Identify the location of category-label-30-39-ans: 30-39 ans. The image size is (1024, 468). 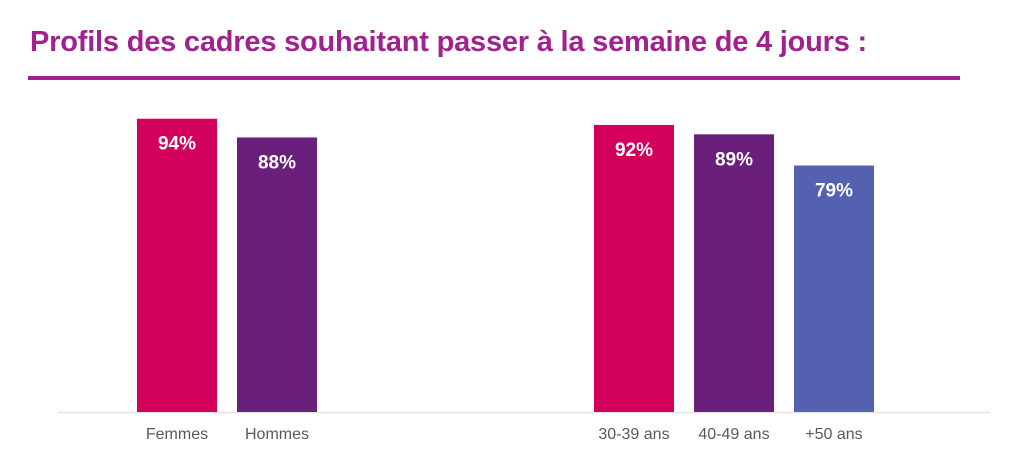
(633, 434).